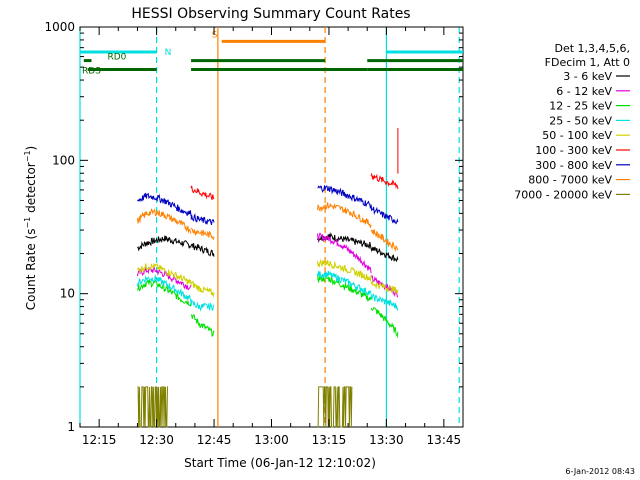 The width and height of the screenshot is (640, 480). What do you see at coordinates (71, 427) in the screenshot?
I see `y-tick-label: 1` at bounding box center [71, 427].